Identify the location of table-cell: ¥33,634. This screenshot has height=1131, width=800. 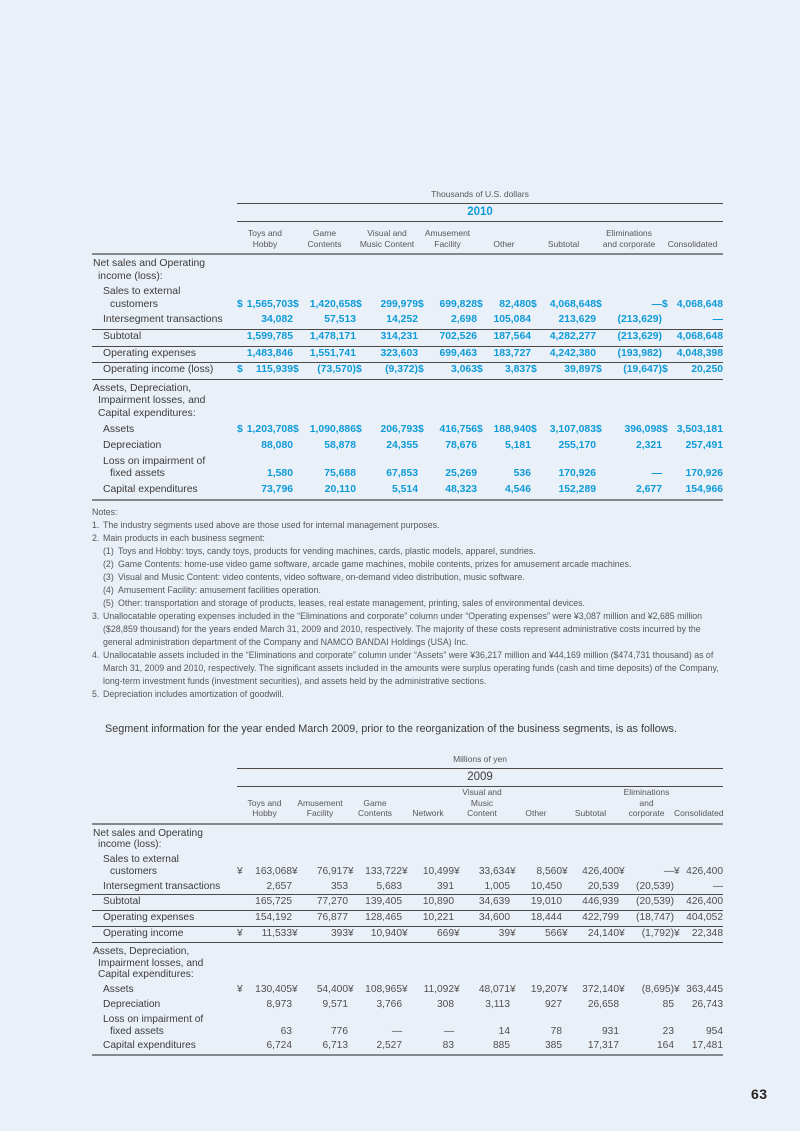
(482, 872).